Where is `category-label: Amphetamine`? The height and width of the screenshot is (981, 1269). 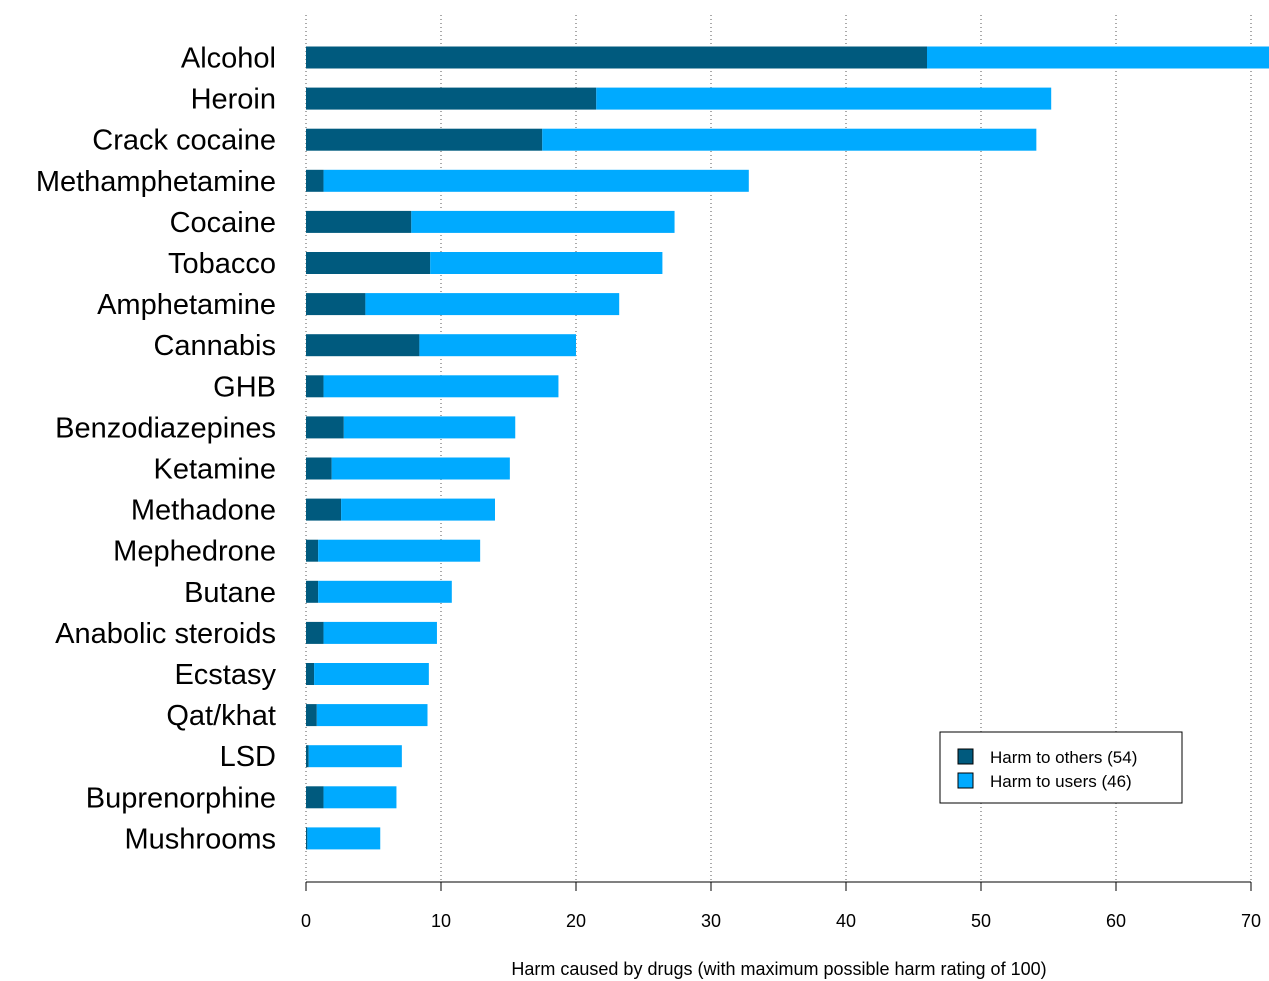
category-label: Amphetamine is located at coordinates (186, 305).